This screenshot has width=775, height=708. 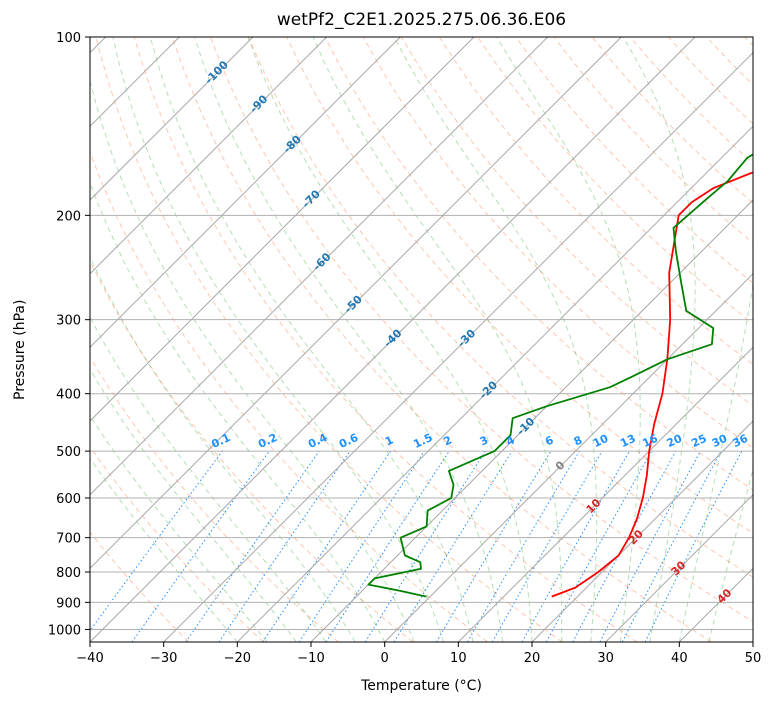 I want to click on chart-title: wetPf2_C2E1.2025.275.06.36.E06, so click(x=421, y=20).